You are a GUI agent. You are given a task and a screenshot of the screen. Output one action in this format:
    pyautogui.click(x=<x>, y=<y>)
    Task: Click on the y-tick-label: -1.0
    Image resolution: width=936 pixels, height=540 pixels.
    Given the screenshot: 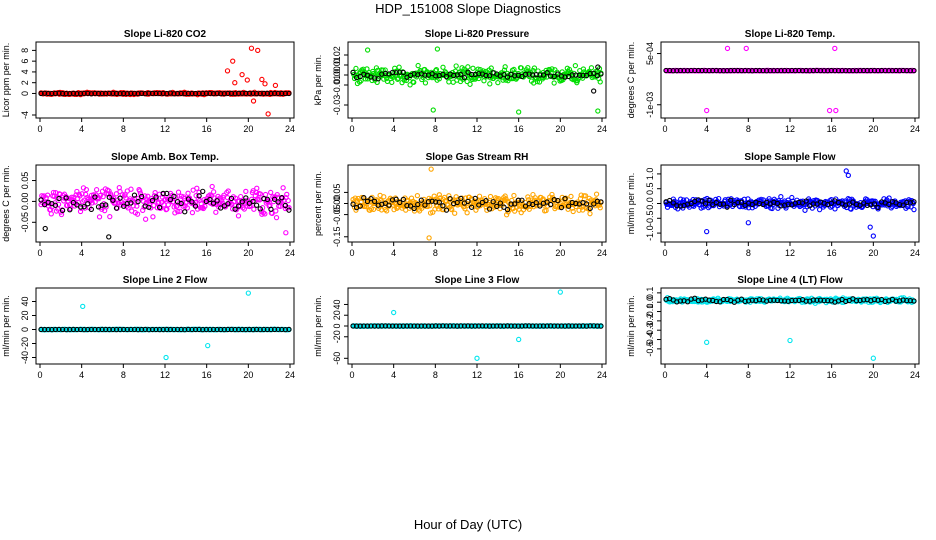 What is the action you would take?
    pyautogui.click(x=650, y=233)
    